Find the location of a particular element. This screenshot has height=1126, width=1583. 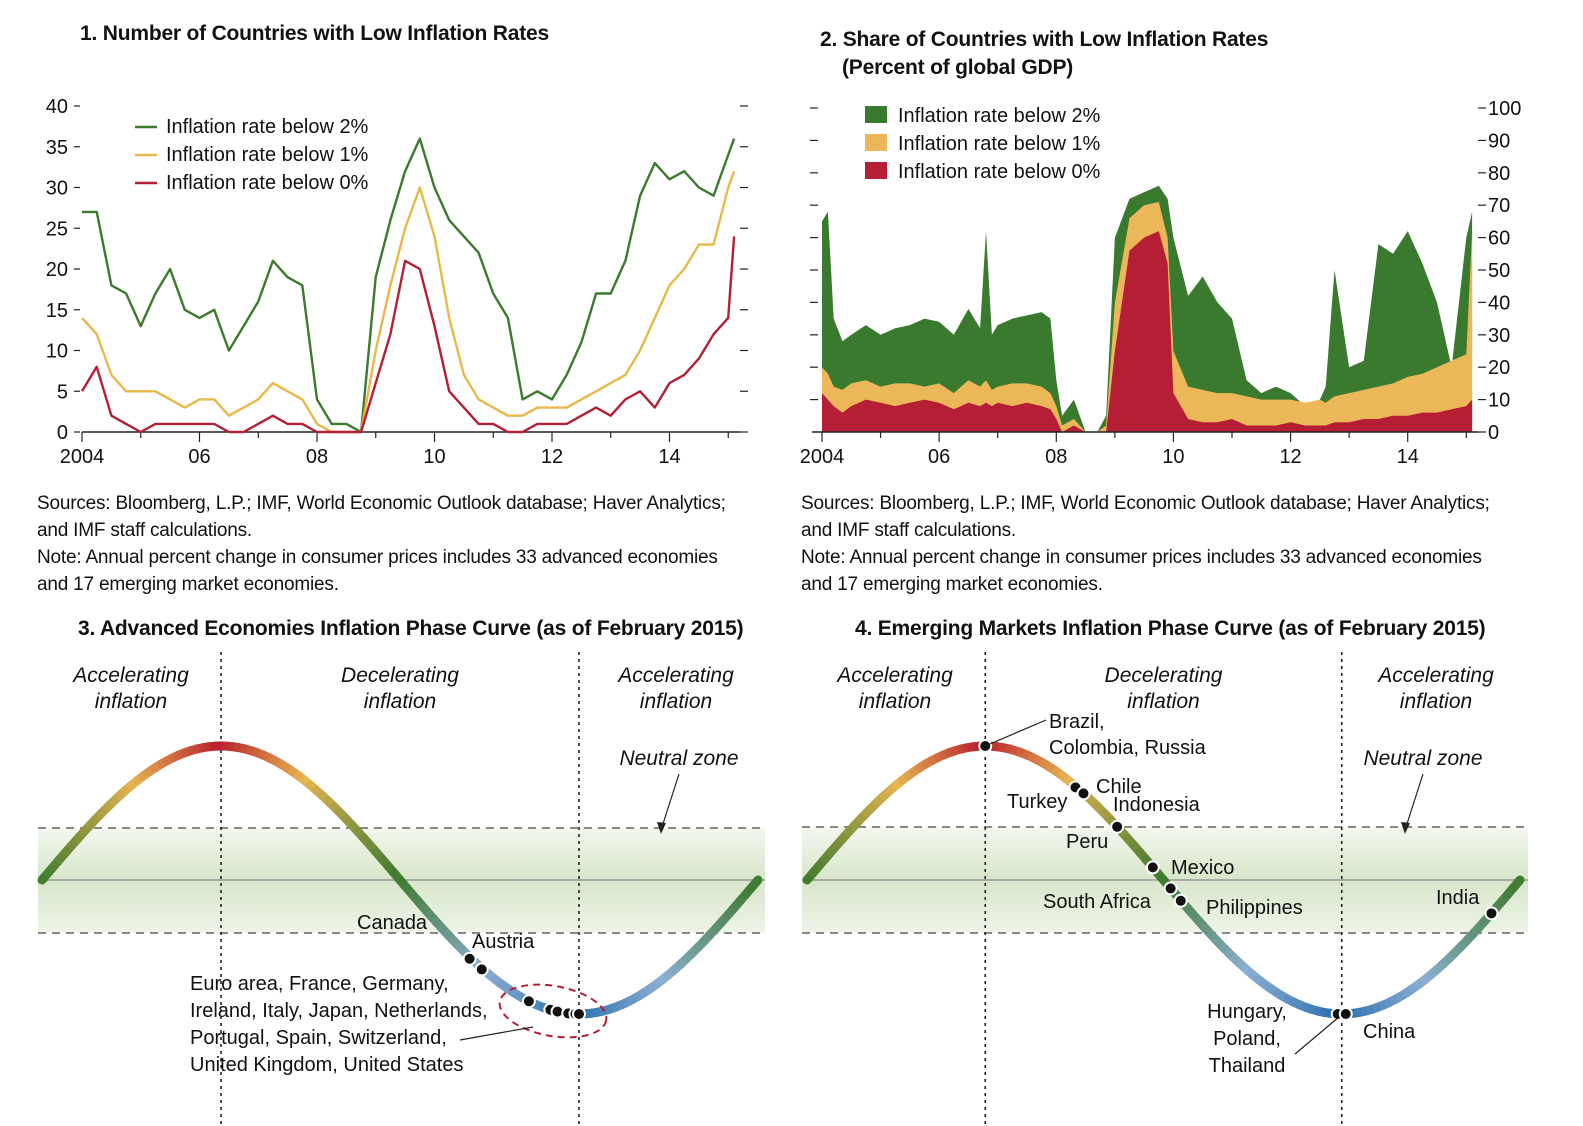

x-tick-label: 12 is located at coordinates (1290, 457).